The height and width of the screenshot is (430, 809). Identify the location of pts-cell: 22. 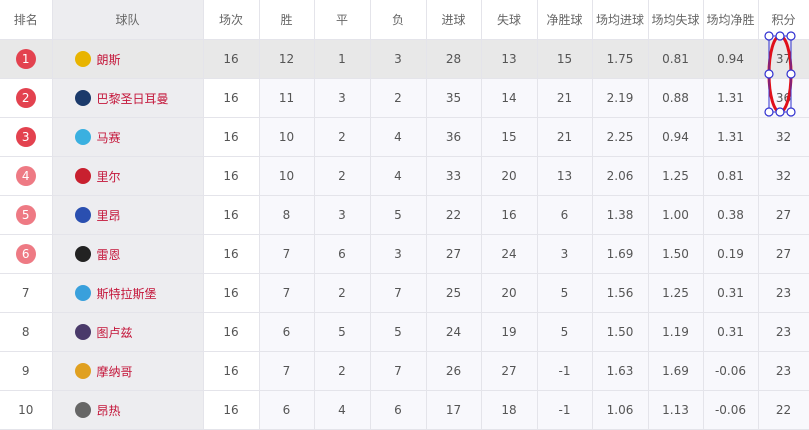
(783, 410).